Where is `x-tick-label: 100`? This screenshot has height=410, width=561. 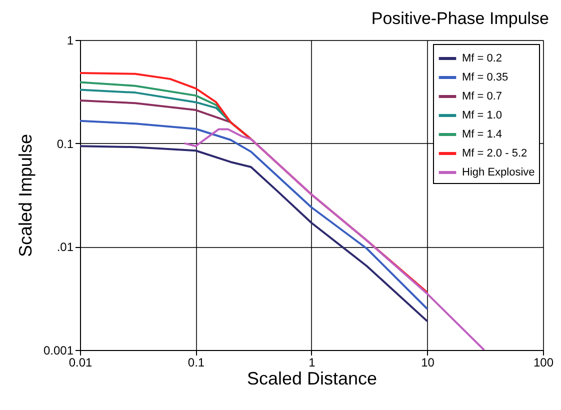 x-tick-label: 100 is located at coordinates (543, 363).